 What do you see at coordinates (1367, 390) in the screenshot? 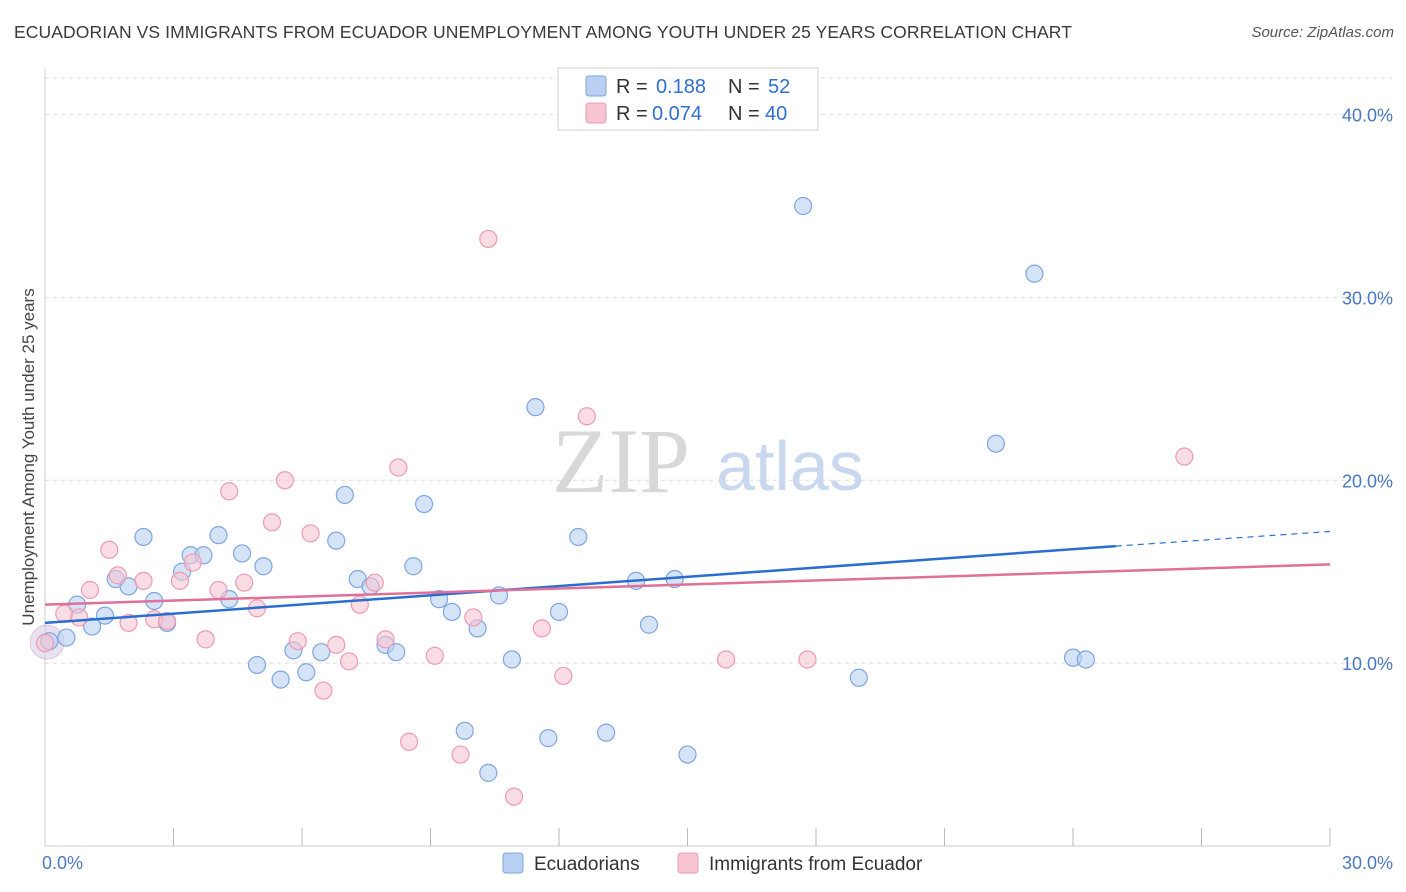
I see `y-tick-labels: 10.0% 20.0% 30.0% 40.0%` at bounding box center [1367, 390].